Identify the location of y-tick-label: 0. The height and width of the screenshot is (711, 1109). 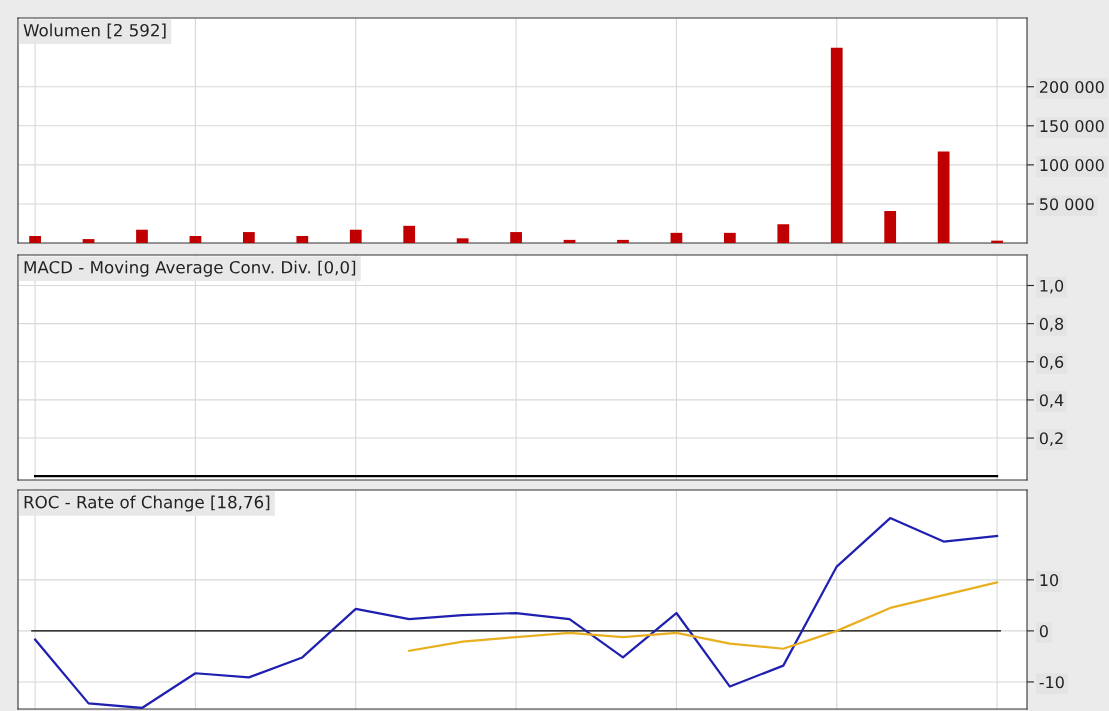
(1043, 631).